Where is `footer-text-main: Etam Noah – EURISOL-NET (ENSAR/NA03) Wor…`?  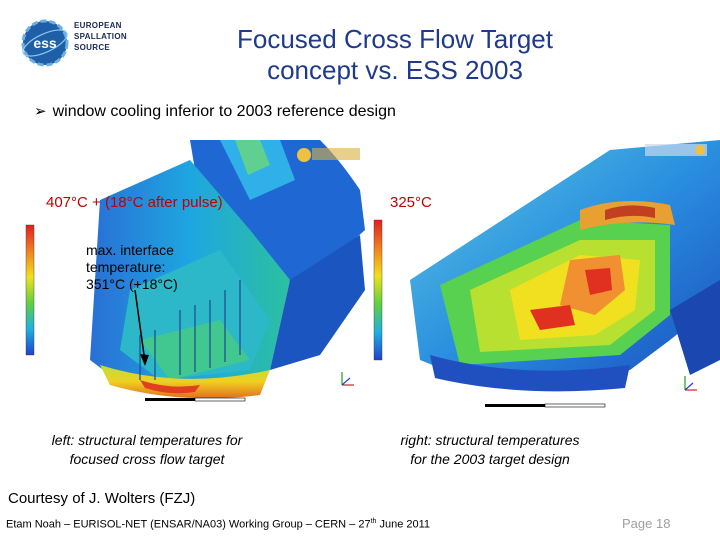
footer-text-main: Etam Noah – EURISOL-NET (ENSAR/NA03) Wor… is located at coordinates (188, 524).